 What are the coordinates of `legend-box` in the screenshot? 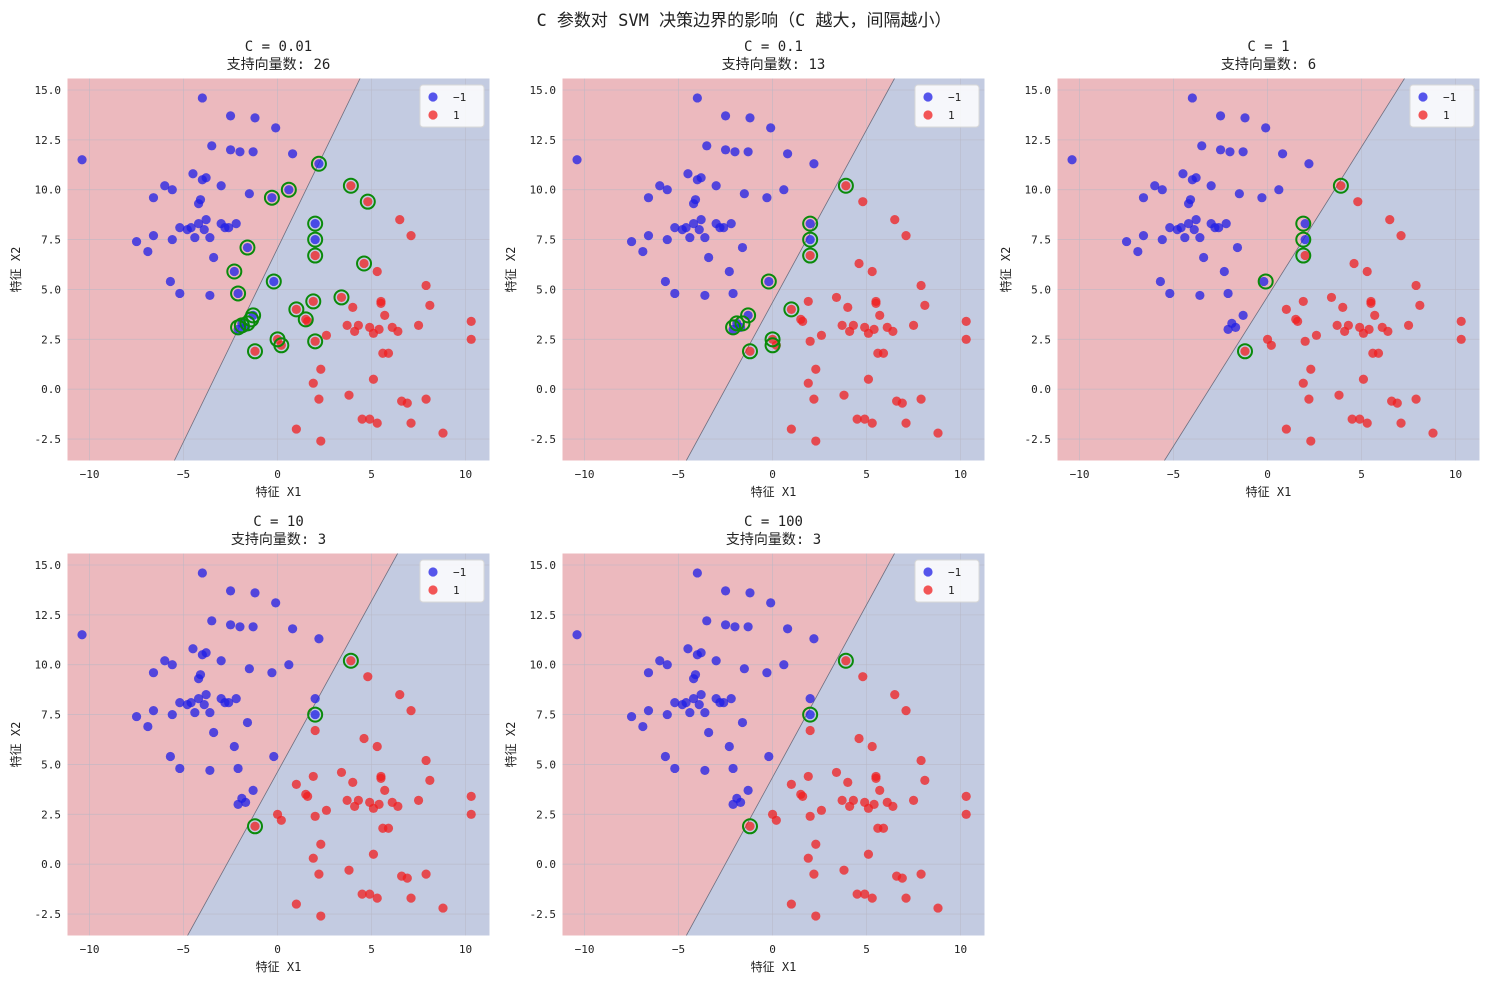 It's located at (947, 581).